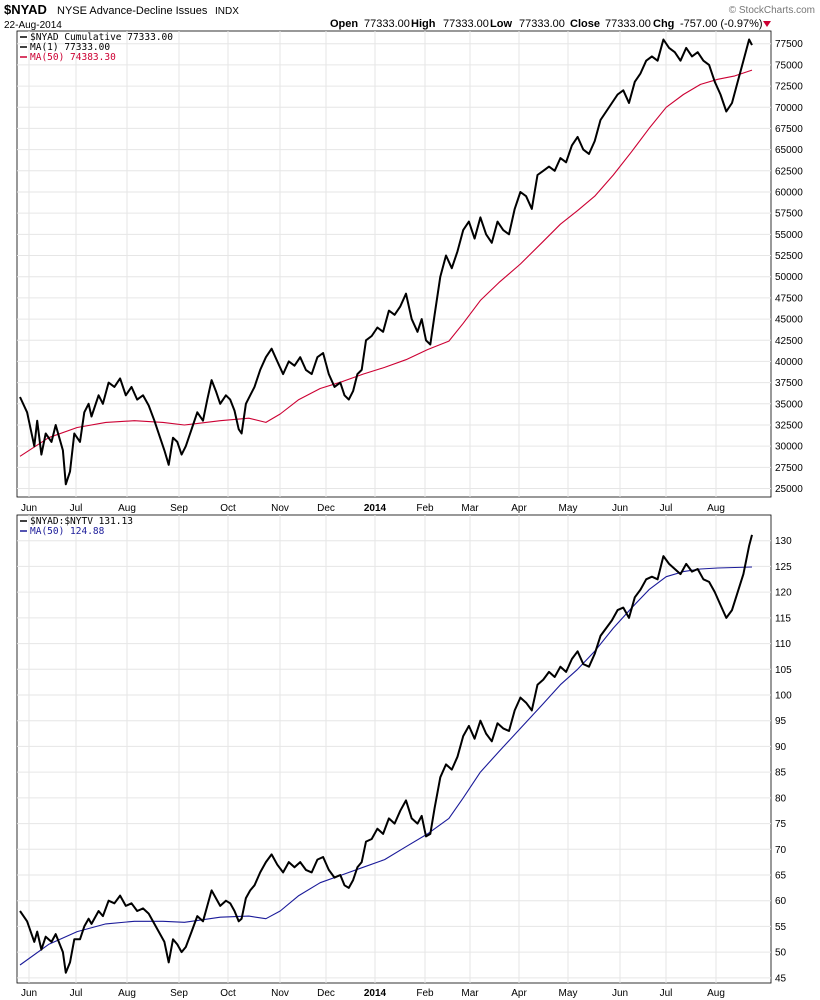 The height and width of the screenshot is (1000, 820). I want to click on y-tick-label: 62500, so click(789, 171).